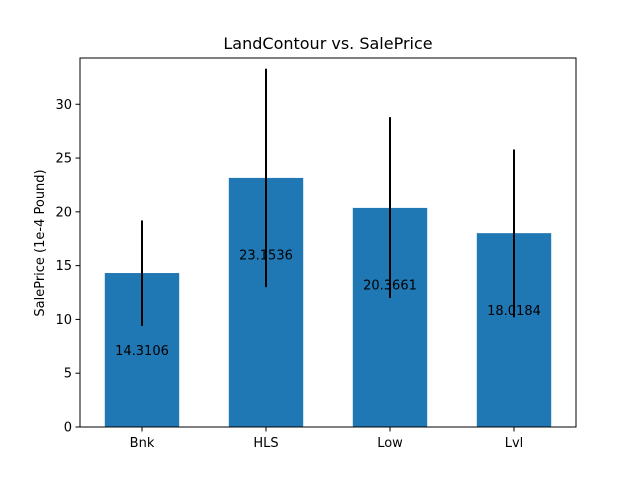 The height and width of the screenshot is (480, 640). What do you see at coordinates (514, 311) in the screenshot?
I see `data-label-lvl: 18.0184` at bounding box center [514, 311].